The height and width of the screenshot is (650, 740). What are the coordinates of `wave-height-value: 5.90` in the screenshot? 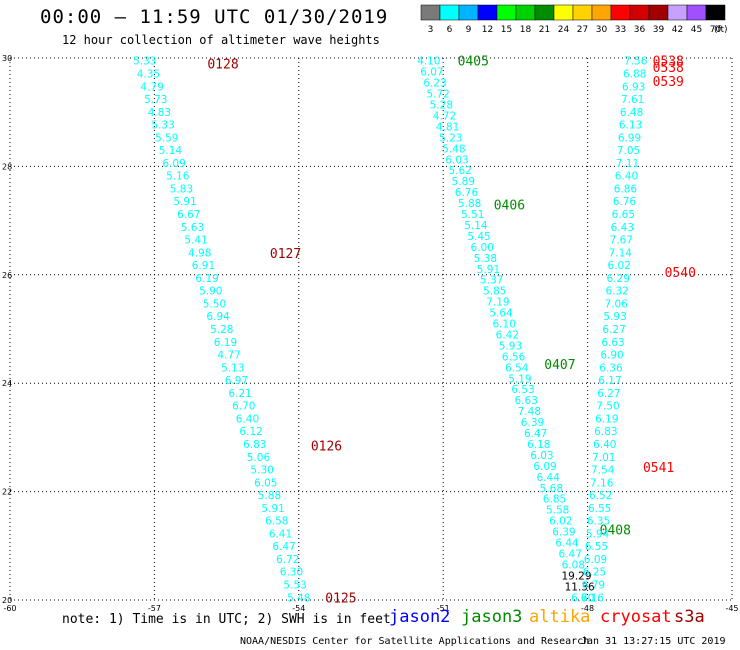 It's located at (210, 292).